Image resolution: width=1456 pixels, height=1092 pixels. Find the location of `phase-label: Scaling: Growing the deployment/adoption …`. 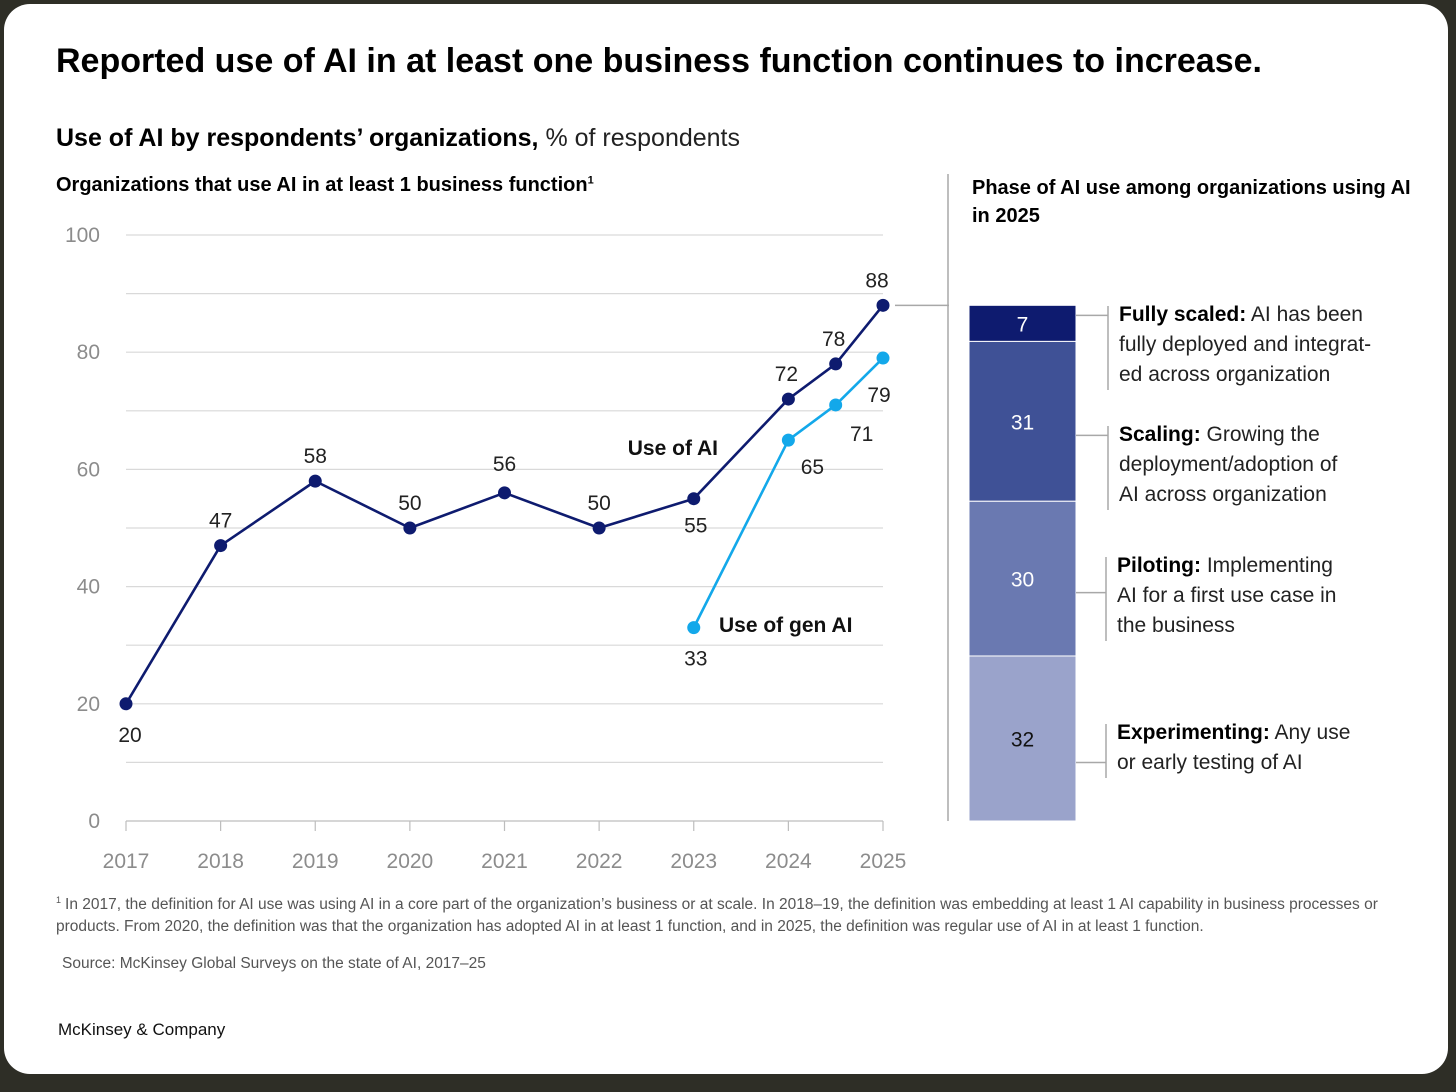

phase-label: Scaling: Growing the deployment/adoption … is located at coordinates (1274, 465).